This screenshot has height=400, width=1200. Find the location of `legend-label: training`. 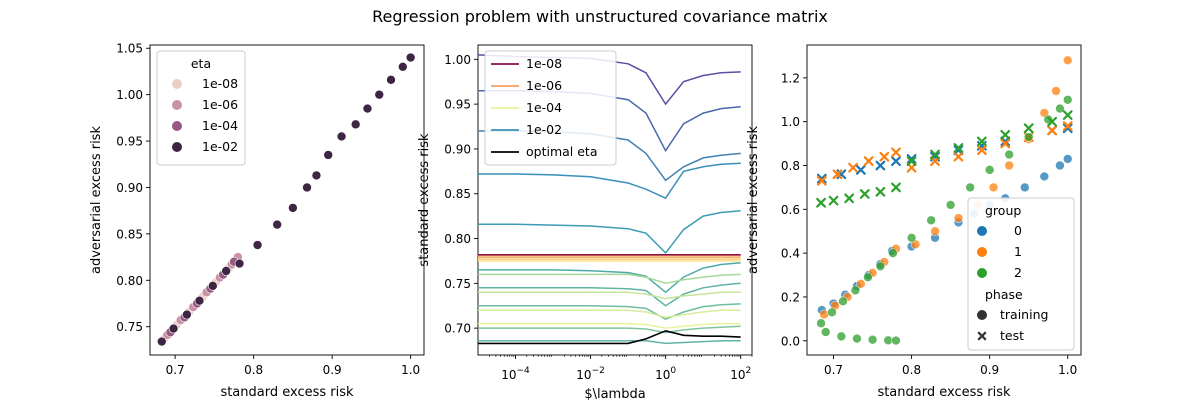

legend-label: training is located at coordinates (1024, 314).